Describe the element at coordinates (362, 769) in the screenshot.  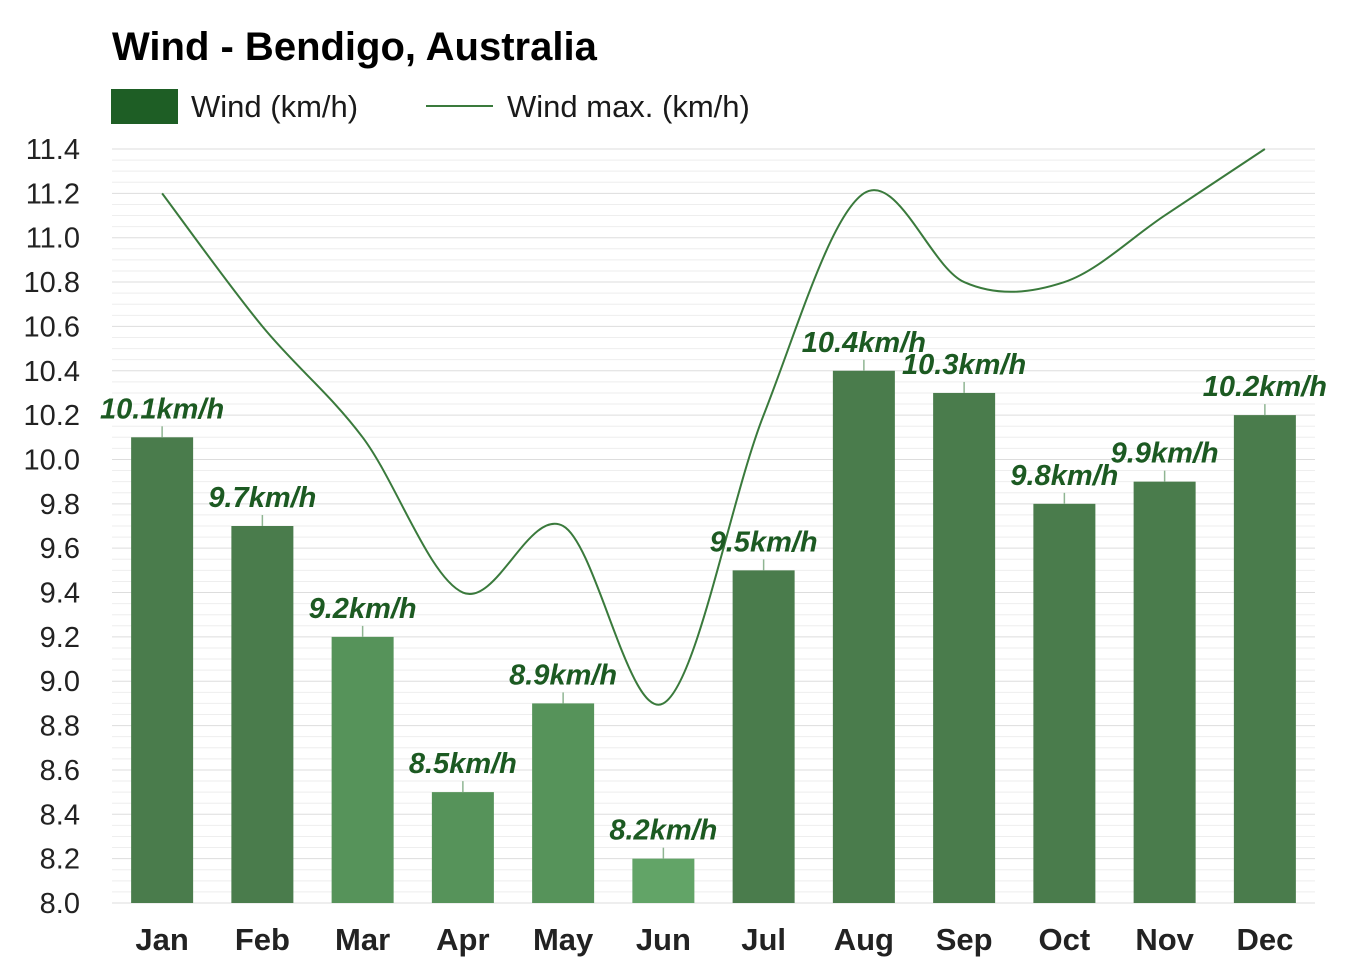
I see `bar-mar` at that location.